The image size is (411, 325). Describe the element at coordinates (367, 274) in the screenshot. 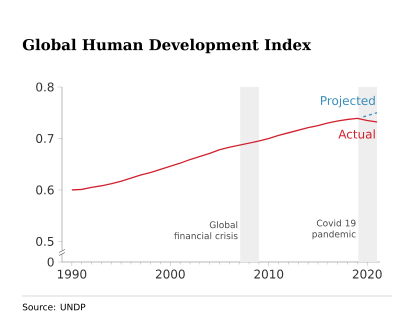

I see `x-tick-label: 2020` at that location.